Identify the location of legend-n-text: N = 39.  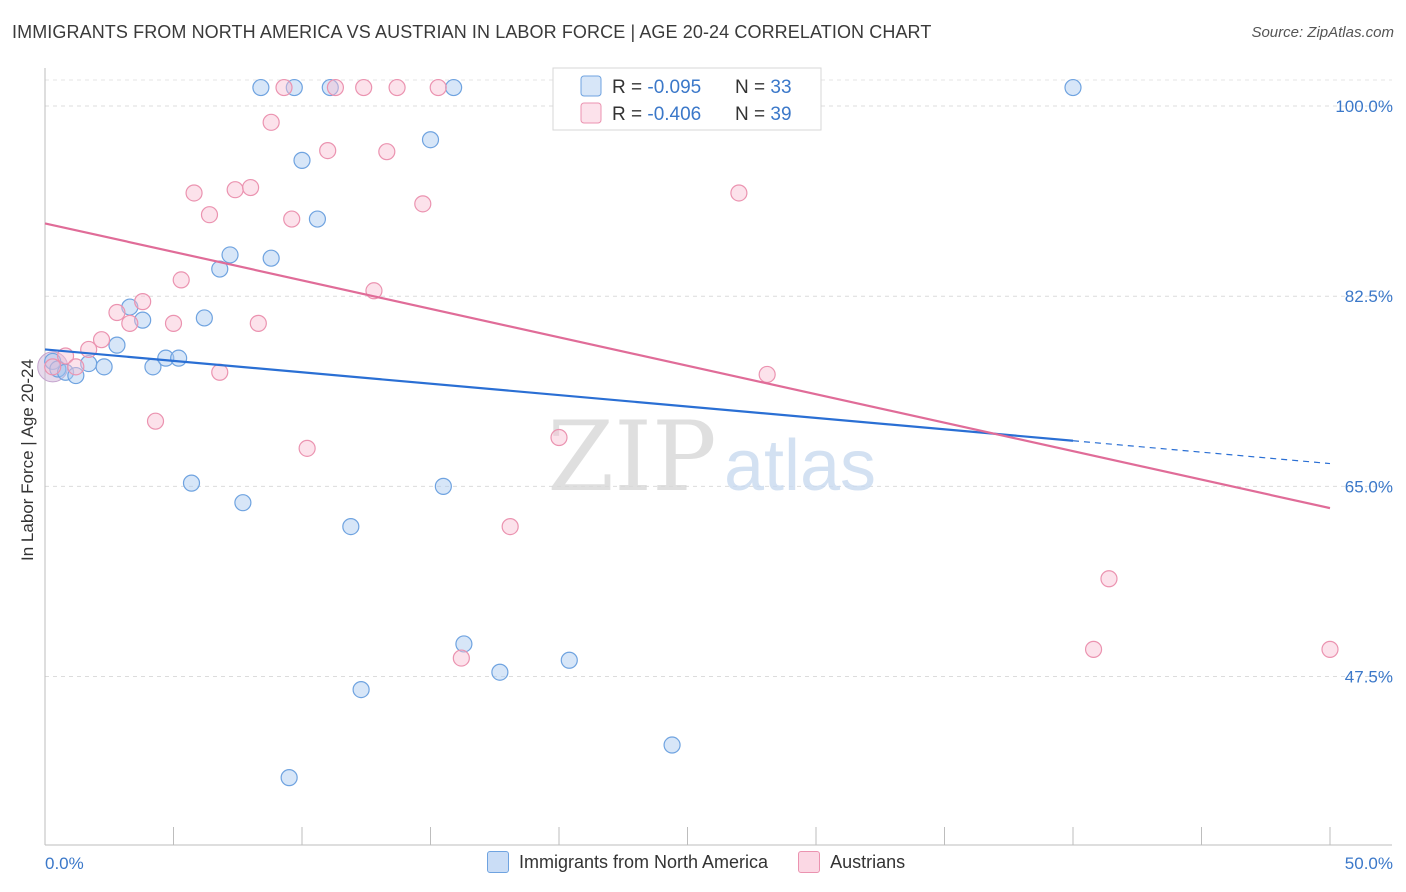
(763, 114).